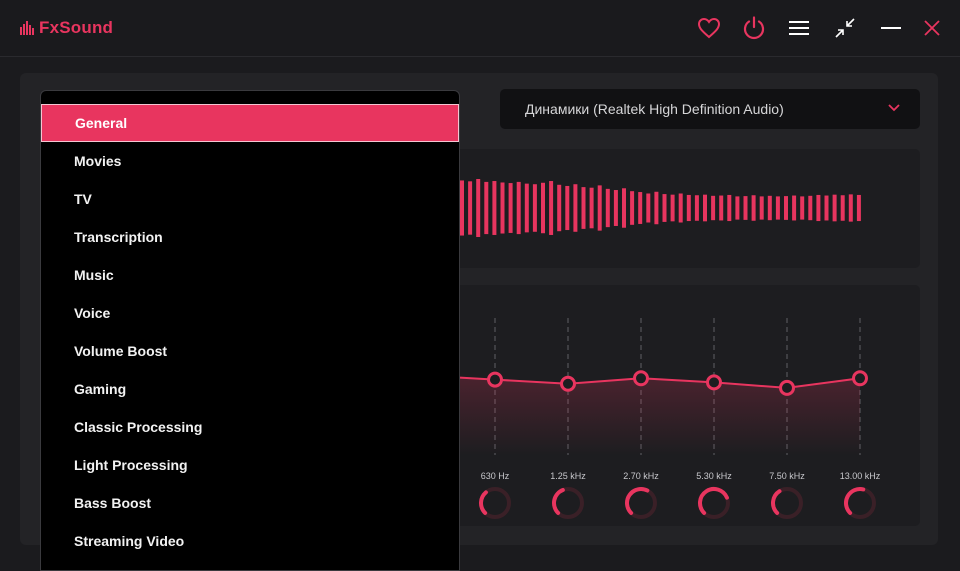 The image size is (960, 571). What do you see at coordinates (654, 109) in the screenshot?
I see `output-device-label: Динамики (Realtek High Definition Audio)` at bounding box center [654, 109].